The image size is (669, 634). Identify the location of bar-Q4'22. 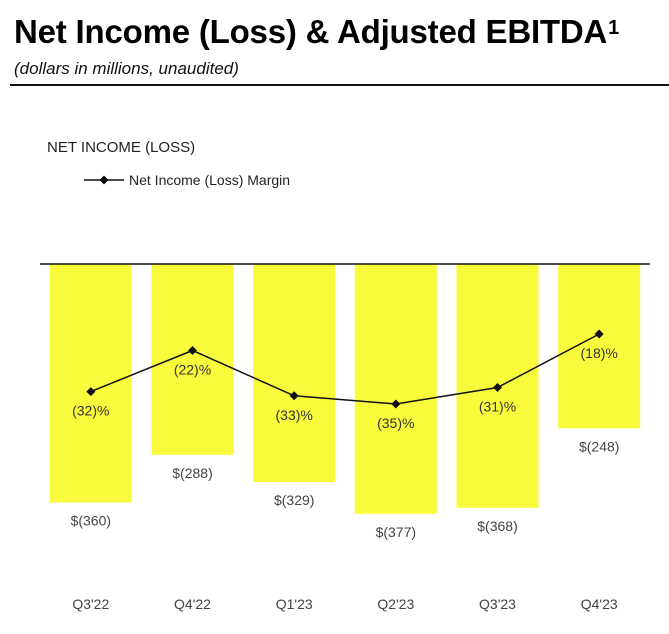
(192, 359).